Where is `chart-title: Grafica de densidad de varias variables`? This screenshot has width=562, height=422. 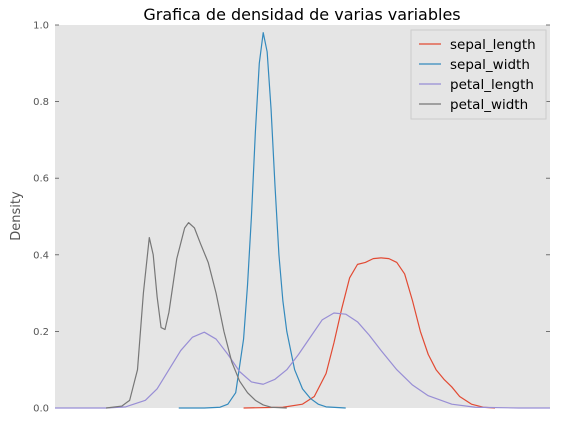 chart-title: Grafica de densidad de varias variables is located at coordinates (301, 14).